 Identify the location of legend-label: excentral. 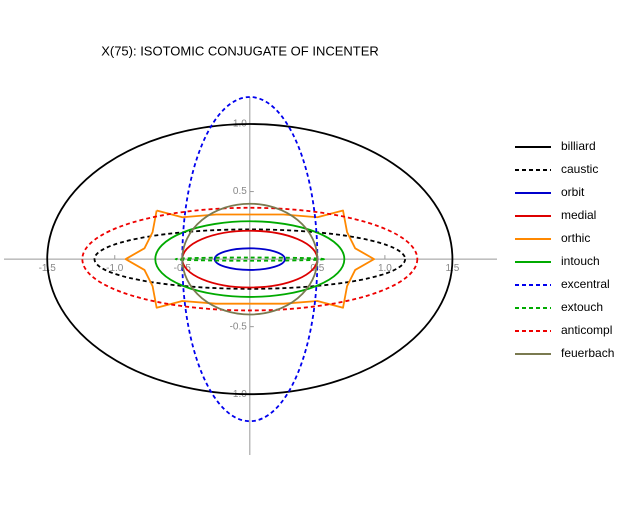
(585, 284).